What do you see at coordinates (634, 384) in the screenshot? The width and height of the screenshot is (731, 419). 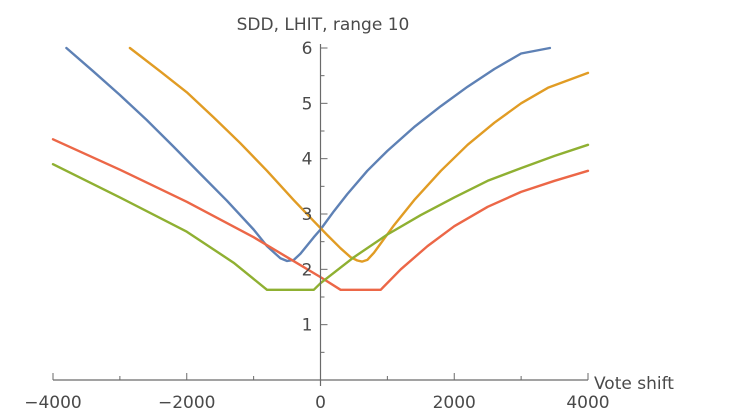 I see `x-axis-label: Vote shift` at bounding box center [634, 384].